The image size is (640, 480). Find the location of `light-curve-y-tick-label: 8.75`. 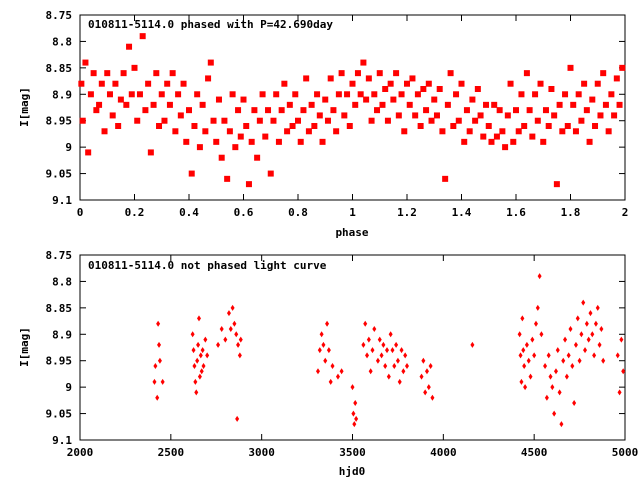

light-curve-y-tick-label: 8.75 is located at coordinates (59, 255).